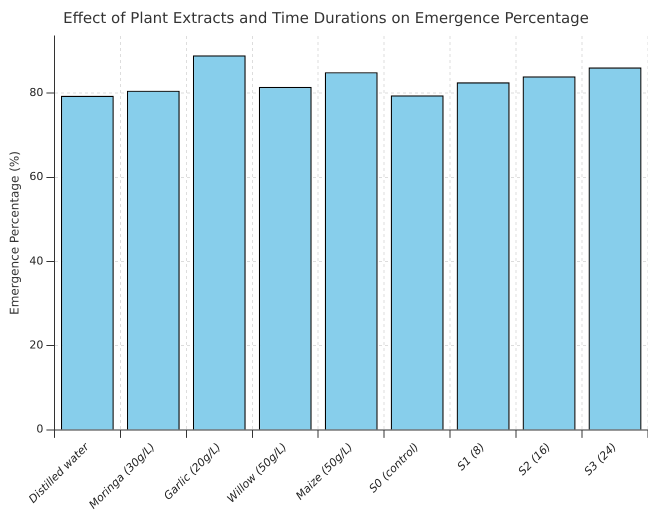 The height and width of the screenshot is (515, 648). Describe the element at coordinates (36, 177) in the screenshot. I see `y-tick-label: 60` at that location.